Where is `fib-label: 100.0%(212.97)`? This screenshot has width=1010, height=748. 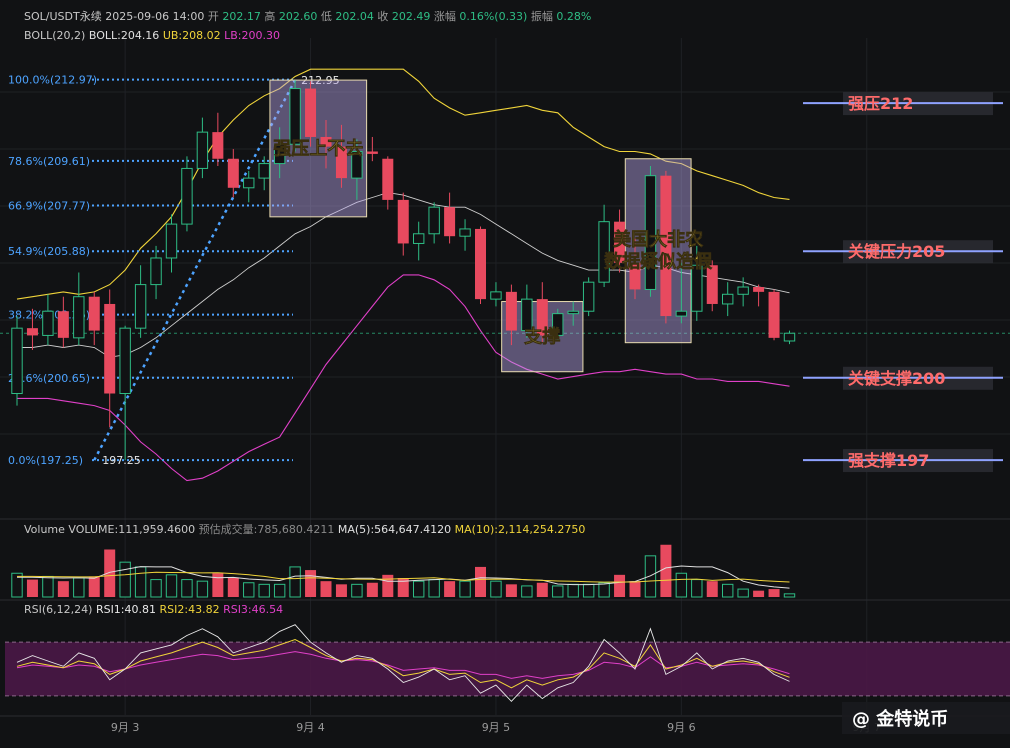 fib-label: 100.0%(212.97) is located at coordinates (52, 80).